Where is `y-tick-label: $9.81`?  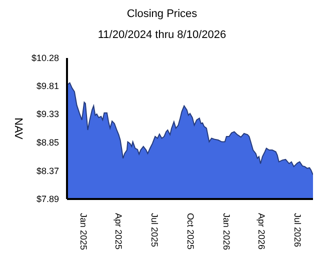 y-tick-label: $9.81 is located at coordinates (47, 85).